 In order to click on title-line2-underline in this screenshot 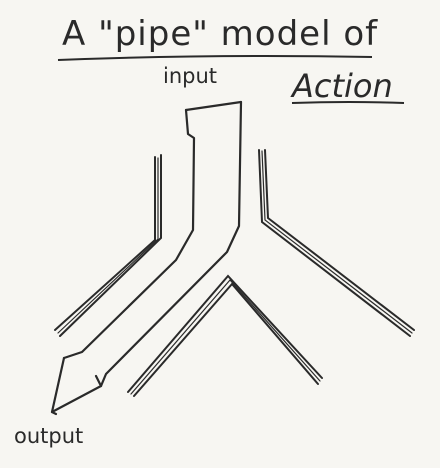, I will do `click(348, 102)`.